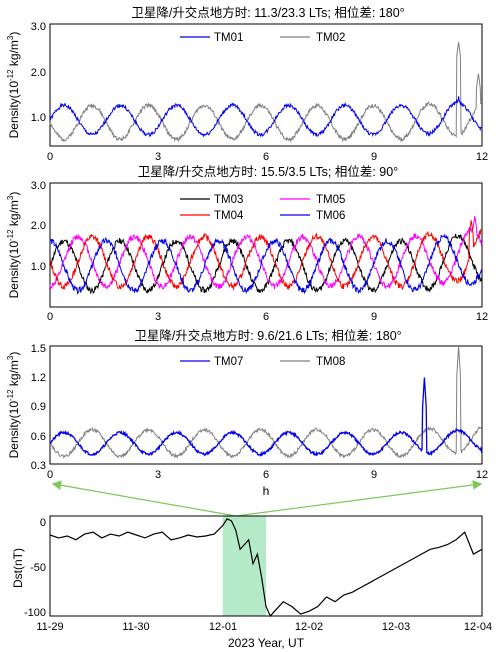  What do you see at coordinates (266, 417) in the screenshot?
I see `series-line-tm07` at bounding box center [266, 417].